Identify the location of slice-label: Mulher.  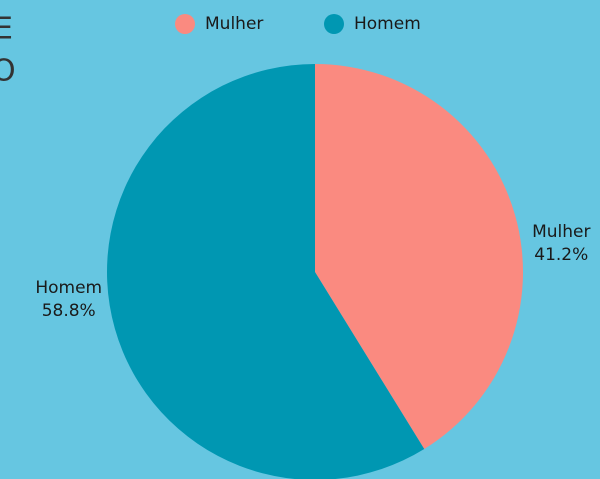
(561, 232).